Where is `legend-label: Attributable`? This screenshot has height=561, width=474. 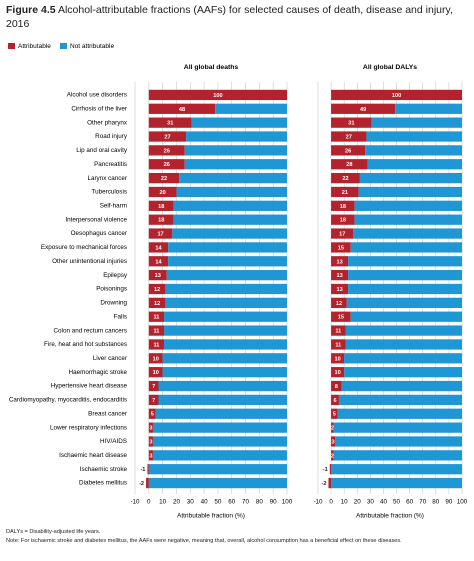 legend-label: Attributable is located at coordinates (34, 46).